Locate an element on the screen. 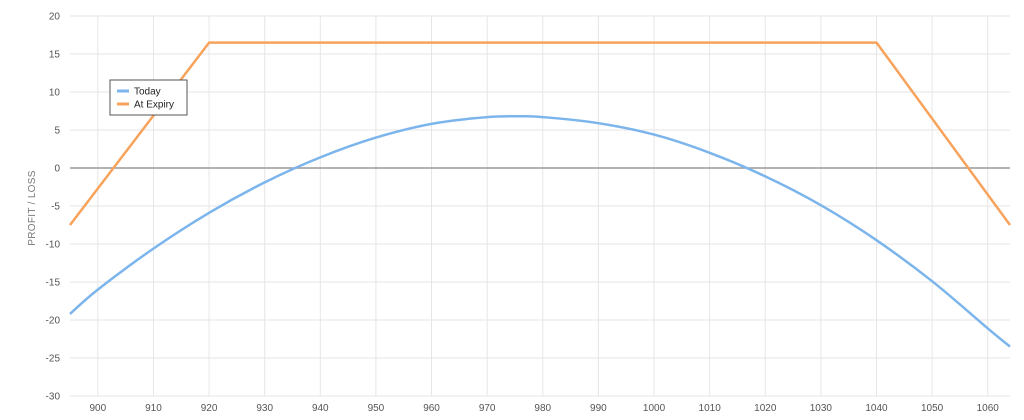 The width and height of the screenshot is (1024, 420). legend-box is located at coordinates (148, 97).